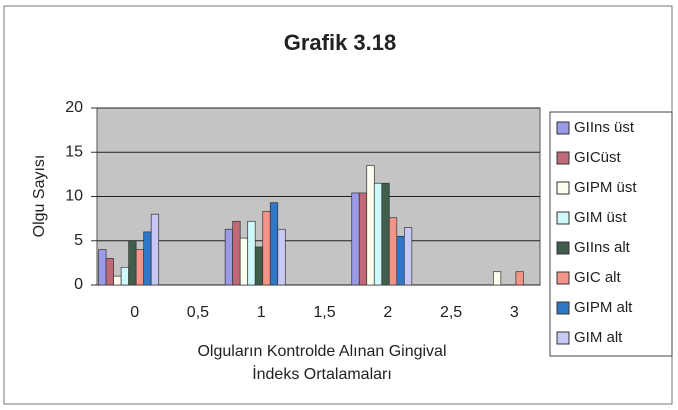  What do you see at coordinates (605, 187) in the screenshot?
I see `legend-label: GIPM üst` at bounding box center [605, 187].